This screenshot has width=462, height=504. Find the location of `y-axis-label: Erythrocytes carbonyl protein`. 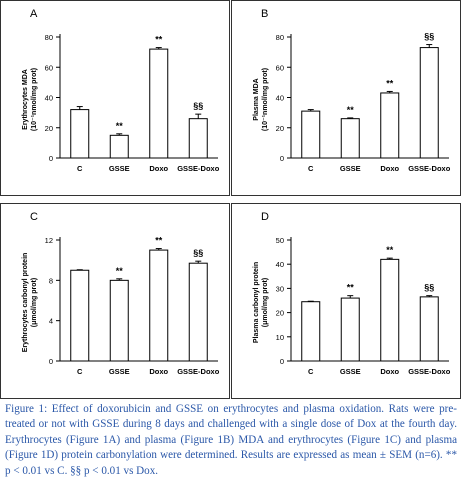

y-axis-label: Erythrocytes carbonyl protein is located at coordinates (25, 303).